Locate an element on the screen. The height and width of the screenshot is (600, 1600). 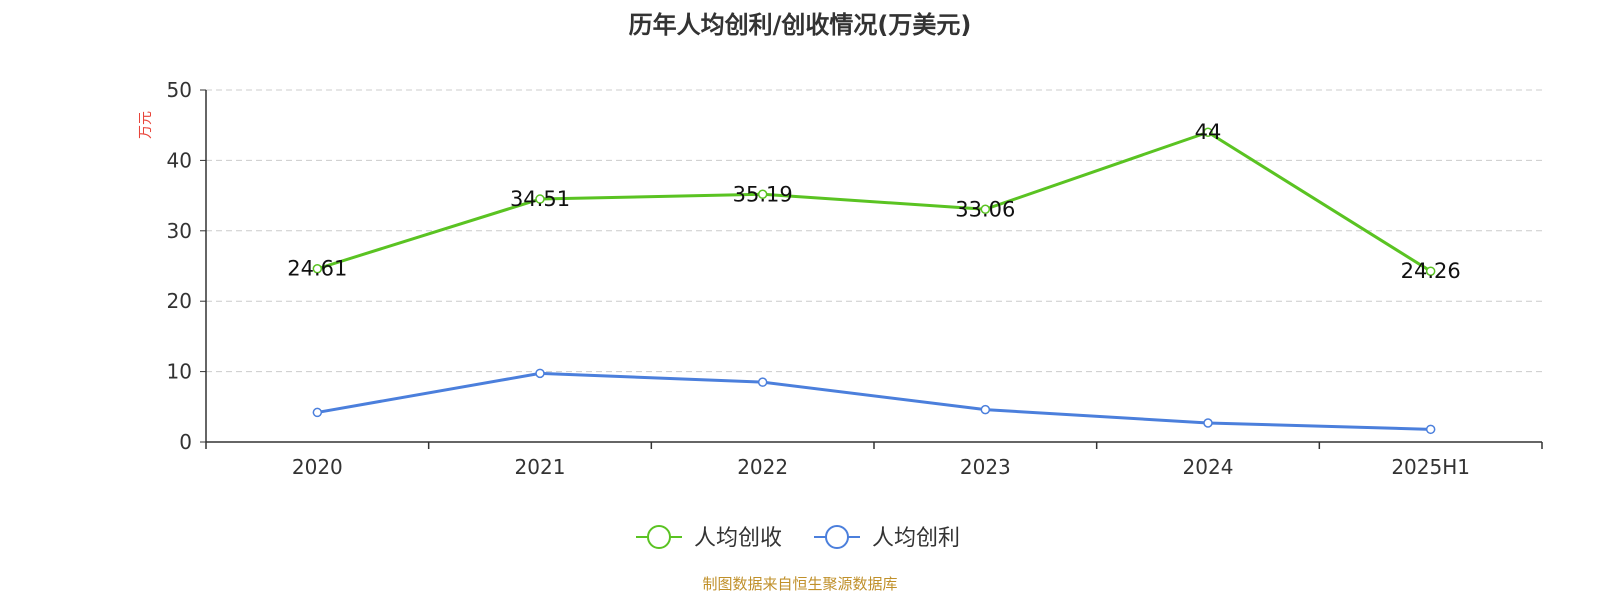
y-tick-label: 20 is located at coordinates (179, 301).